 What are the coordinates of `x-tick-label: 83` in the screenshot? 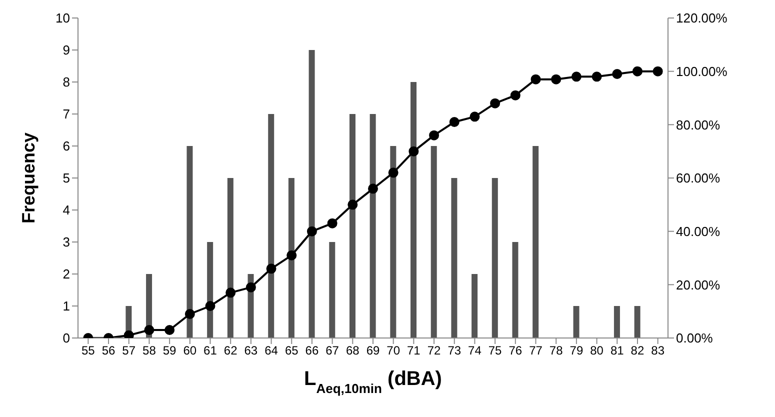 It's located at (658, 351).